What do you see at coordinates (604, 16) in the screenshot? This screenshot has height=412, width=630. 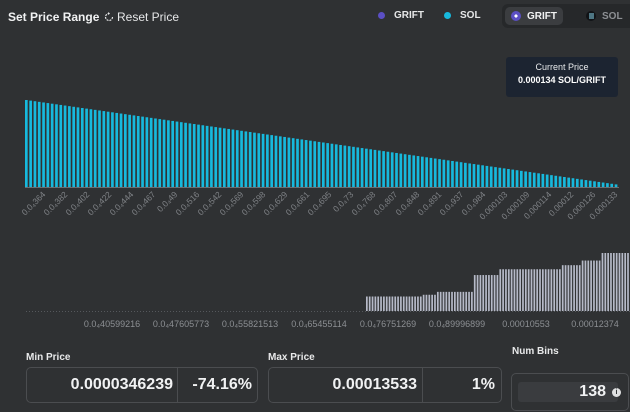 I see `toggle-sol: SOL` at bounding box center [604, 16].